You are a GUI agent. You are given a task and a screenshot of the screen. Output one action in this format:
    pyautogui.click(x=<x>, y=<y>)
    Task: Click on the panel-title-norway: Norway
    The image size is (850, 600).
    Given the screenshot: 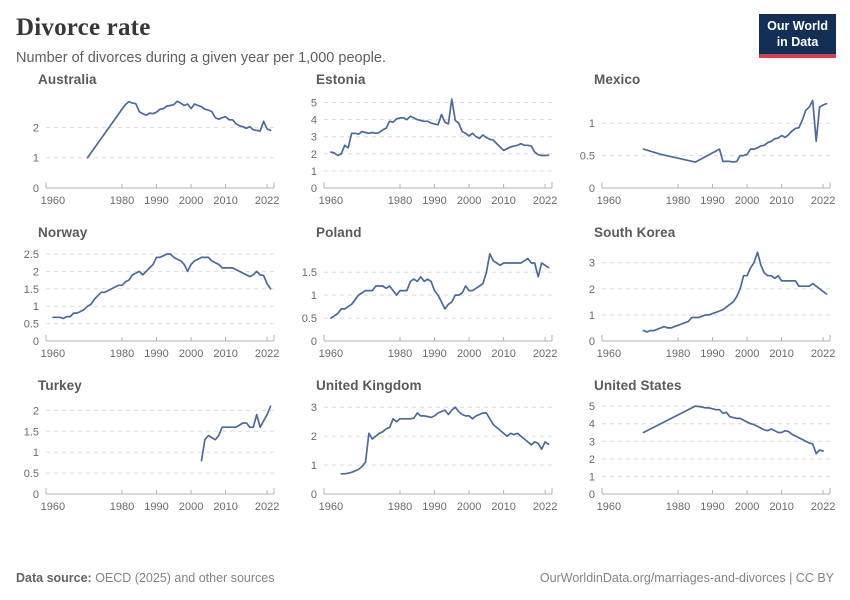 What is the action you would take?
    pyautogui.click(x=63, y=232)
    